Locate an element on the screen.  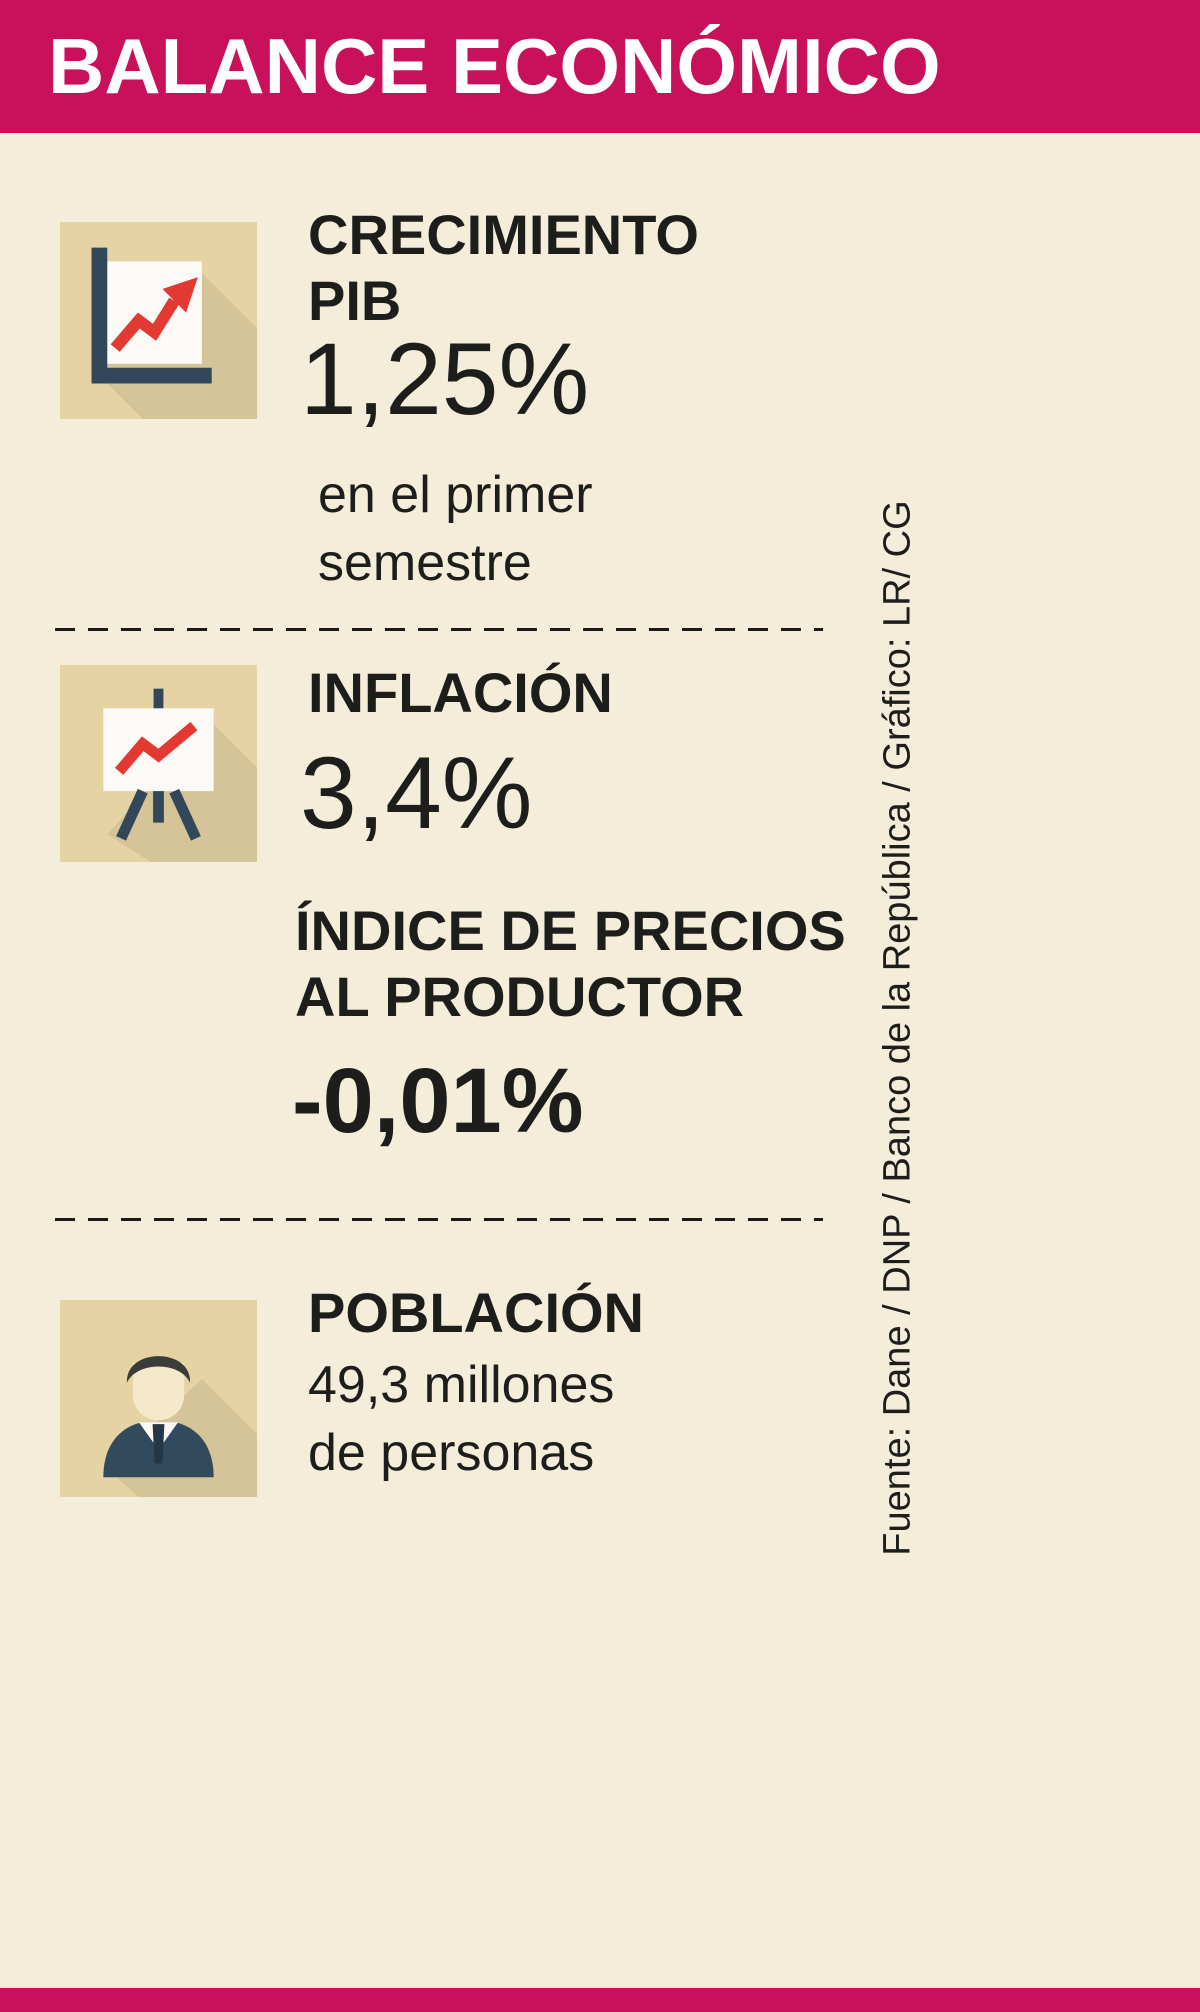
ipp-section-title: ÍNDICE DE PRECIOS AL PRODUCTOR is located at coordinates (570, 964).